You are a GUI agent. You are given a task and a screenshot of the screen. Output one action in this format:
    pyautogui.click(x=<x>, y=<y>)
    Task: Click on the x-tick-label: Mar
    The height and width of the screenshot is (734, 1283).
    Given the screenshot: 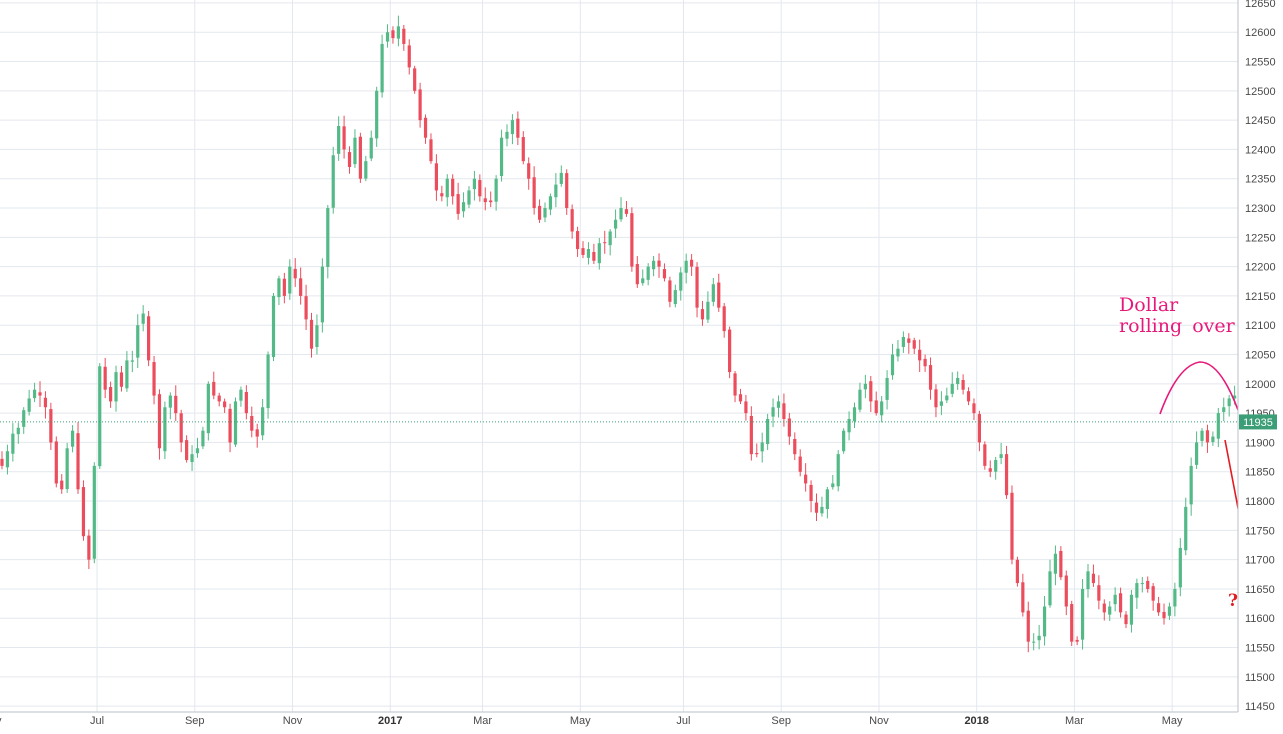 What is the action you would take?
    pyautogui.click(x=482, y=721)
    